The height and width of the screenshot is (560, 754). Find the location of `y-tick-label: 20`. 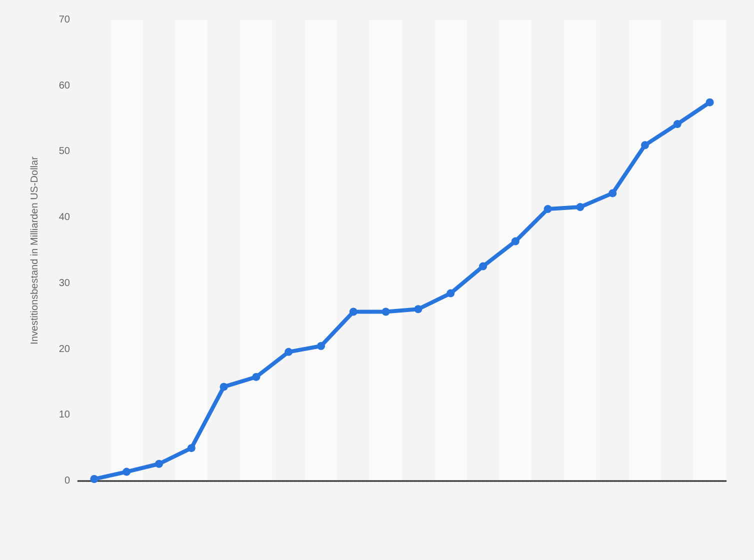

y-tick-label: 20 is located at coordinates (64, 349).